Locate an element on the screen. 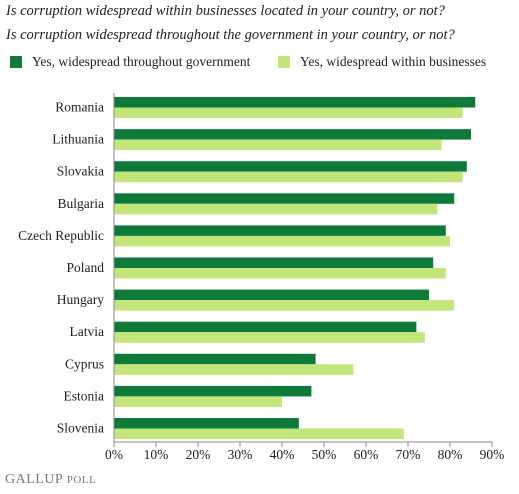  category-label: Lithuania is located at coordinates (78, 139).